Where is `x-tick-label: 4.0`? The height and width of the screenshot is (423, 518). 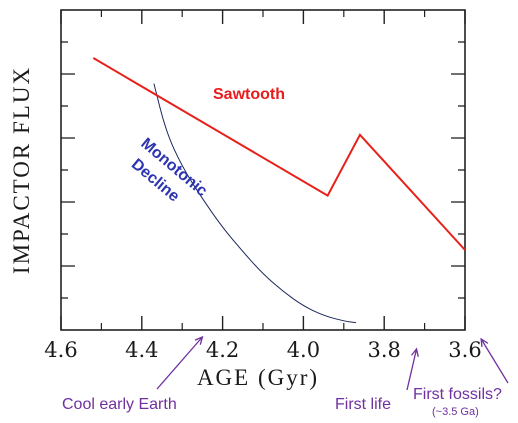 x-tick-label: 4.0 is located at coordinates (303, 350).